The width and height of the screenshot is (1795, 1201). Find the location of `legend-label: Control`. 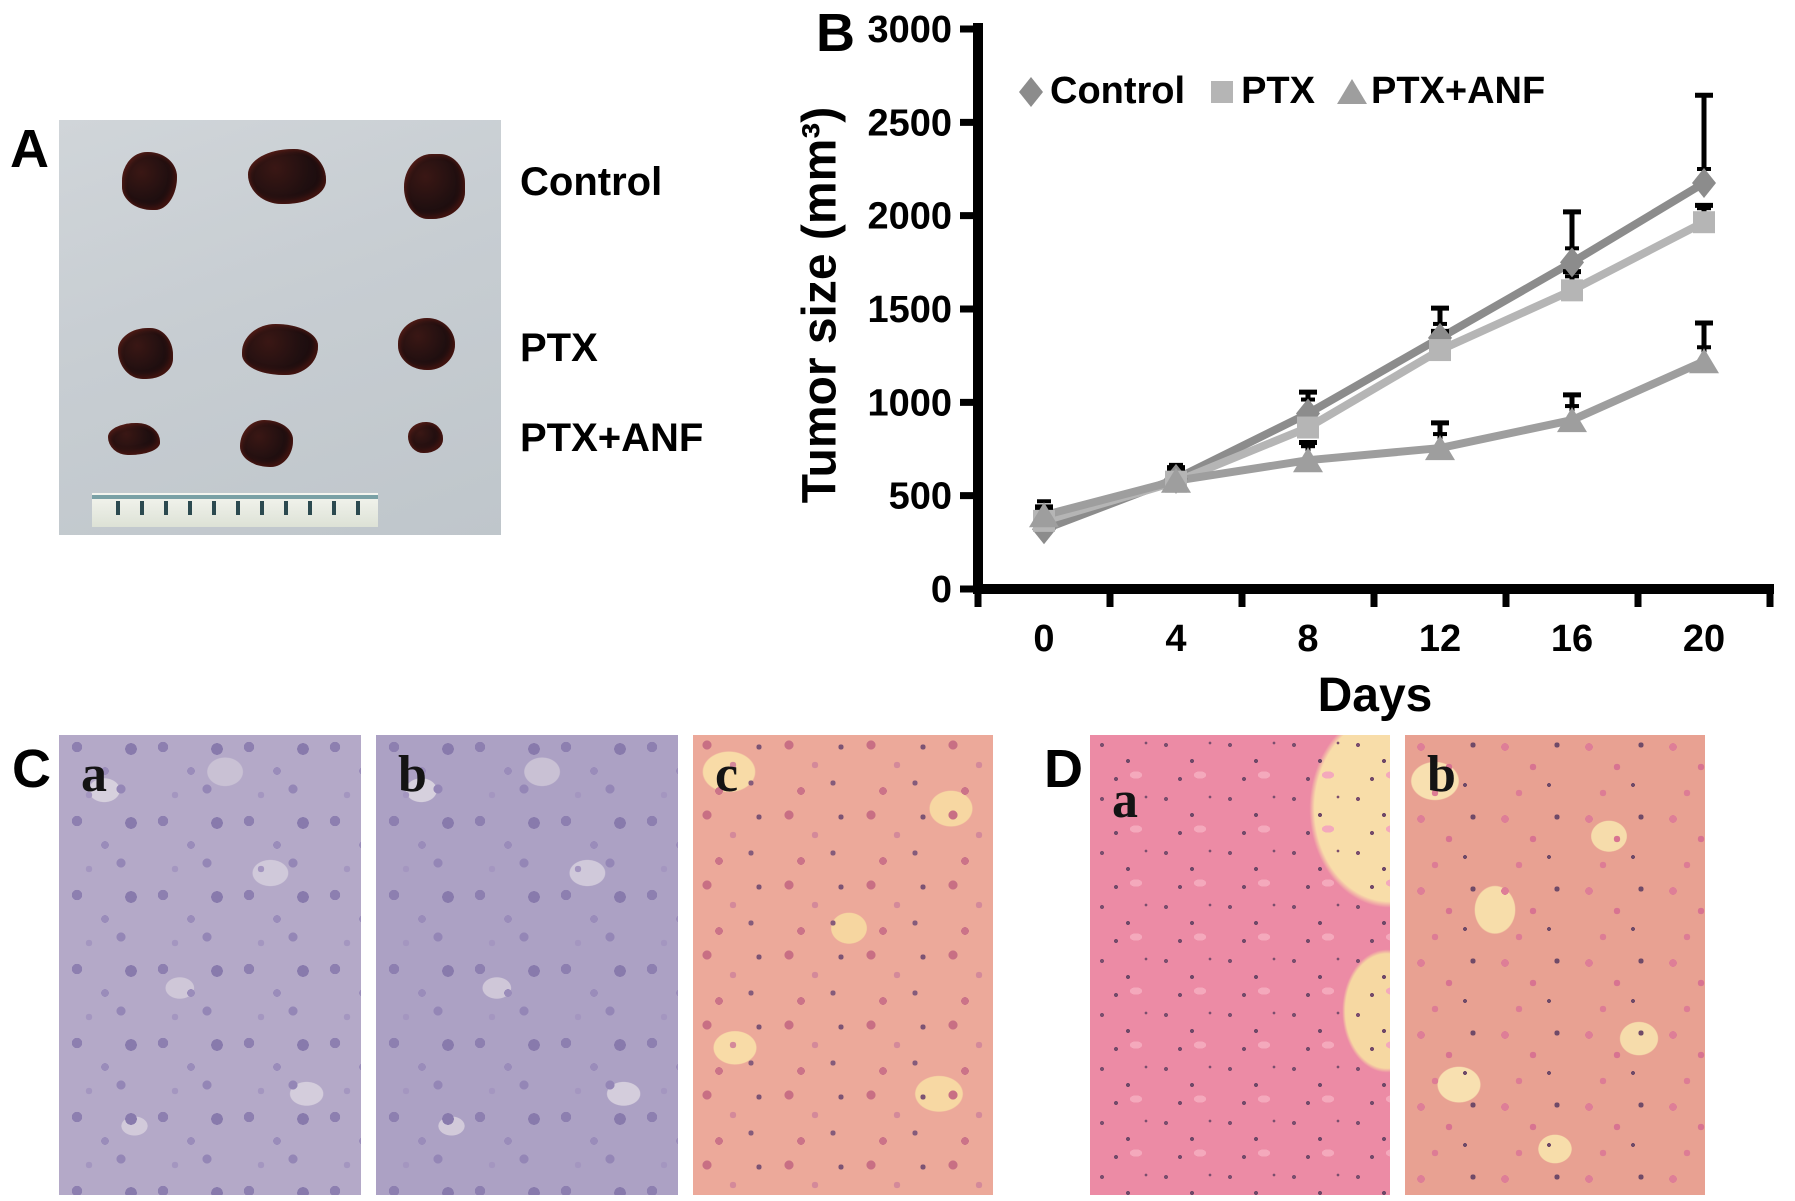

legend-label: Control is located at coordinates (1118, 91).